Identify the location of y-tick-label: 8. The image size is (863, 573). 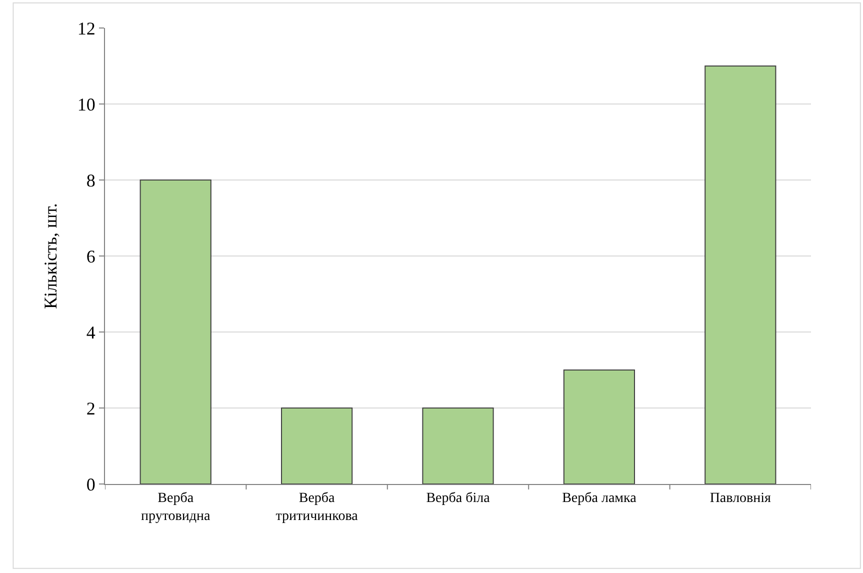
(91, 180).